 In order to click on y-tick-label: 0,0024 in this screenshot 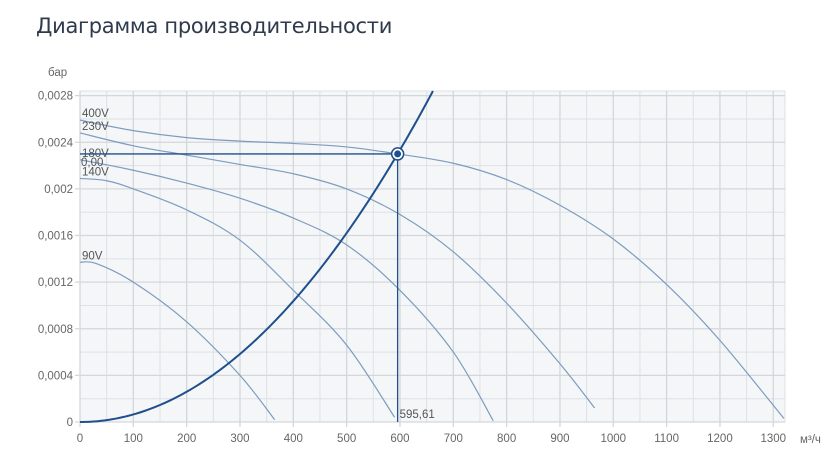, I will do `click(56, 143)`.